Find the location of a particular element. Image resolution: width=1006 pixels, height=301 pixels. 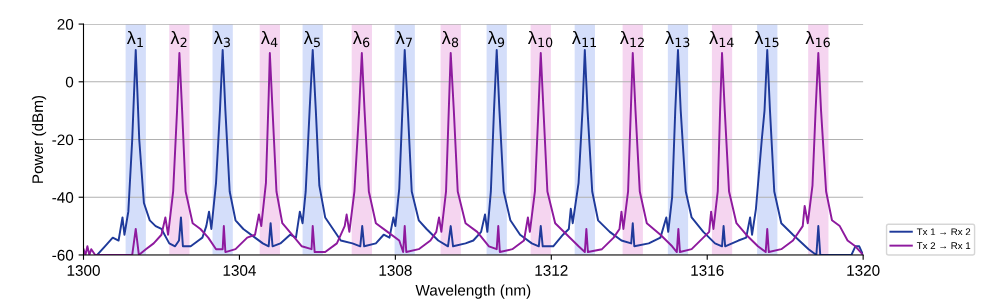

band-label: λ$_{5}$ is located at coordinates (311, 39).